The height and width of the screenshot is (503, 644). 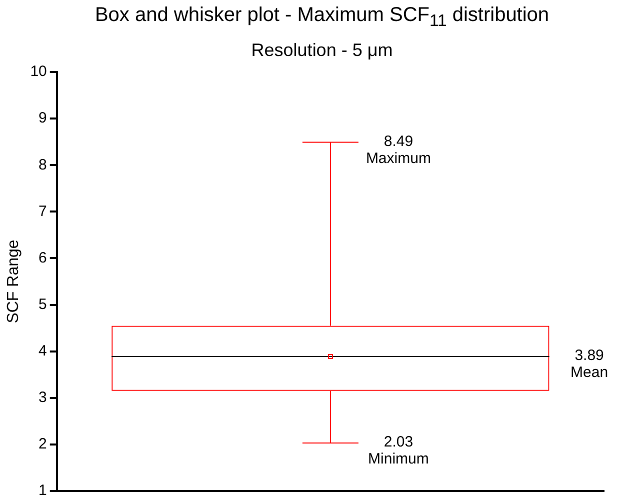 What do you see at coordinates (42, 491) in the screenshot?
I see `y-tick-label: 1` at bounding box center [42, 491].